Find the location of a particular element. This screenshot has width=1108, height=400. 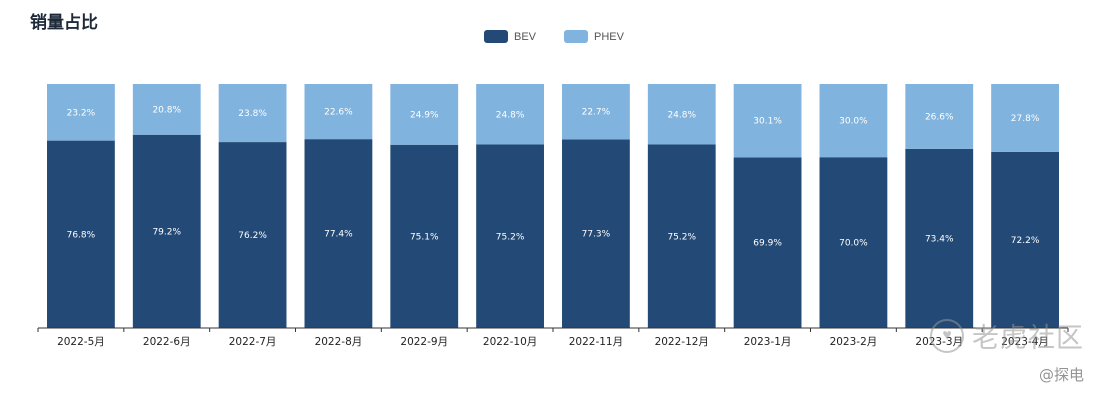

watermark-sub-text: @探电 is located at coordinates (1061, 375).